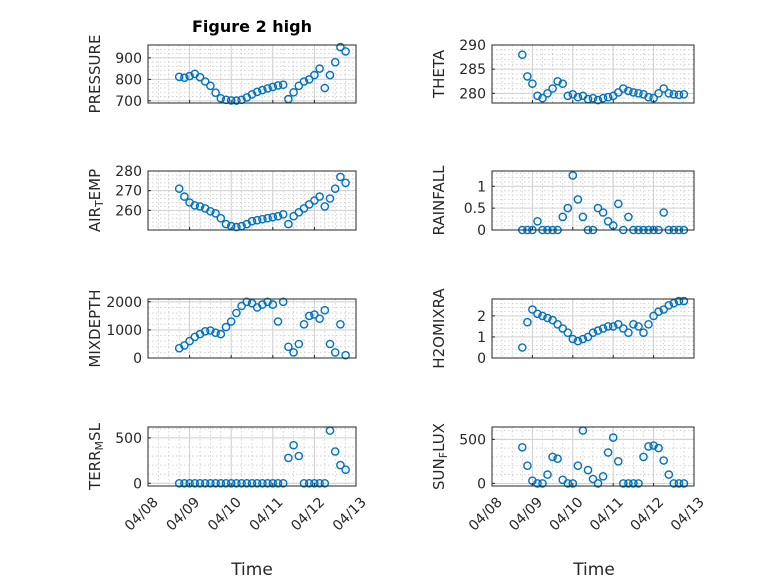 The width and height of the screenshot is (778, 583). Describe the element at coordinates (251, 570) in the screenshot. I see `x-axis-label-left: Time` at that location.